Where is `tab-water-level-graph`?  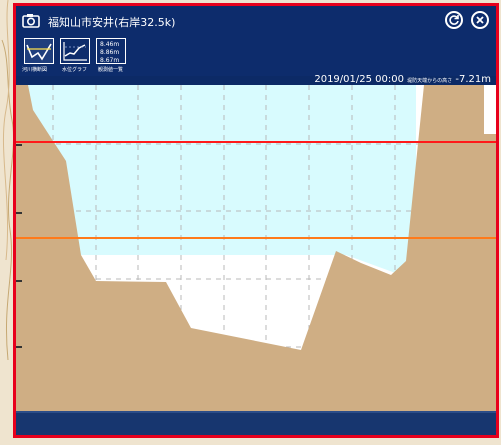 tab-water-level-graph is located at coordinates (75, 51).